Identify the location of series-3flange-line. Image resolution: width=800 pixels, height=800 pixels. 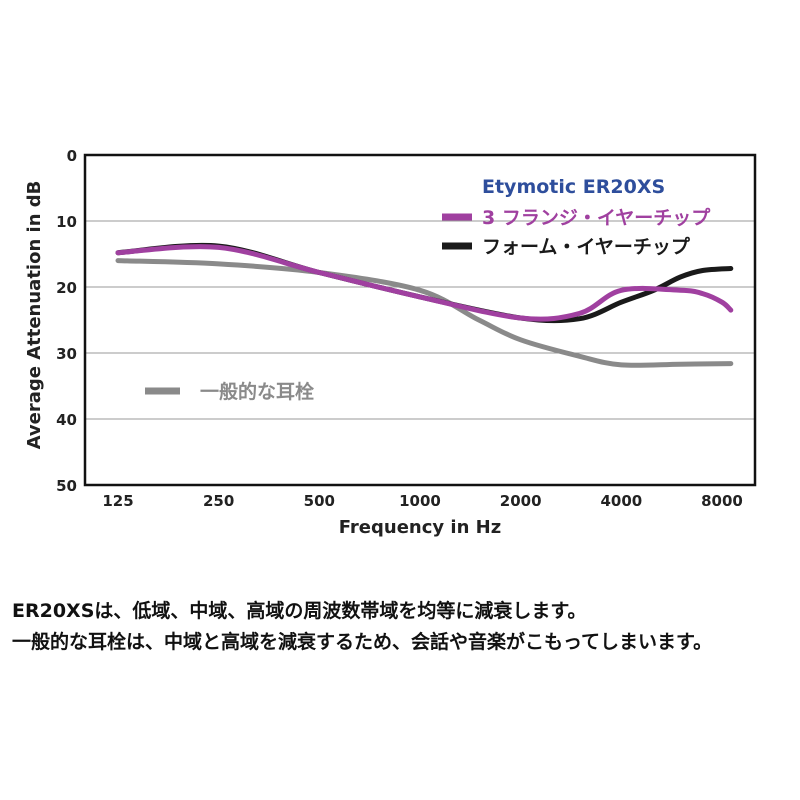
(424, 283).